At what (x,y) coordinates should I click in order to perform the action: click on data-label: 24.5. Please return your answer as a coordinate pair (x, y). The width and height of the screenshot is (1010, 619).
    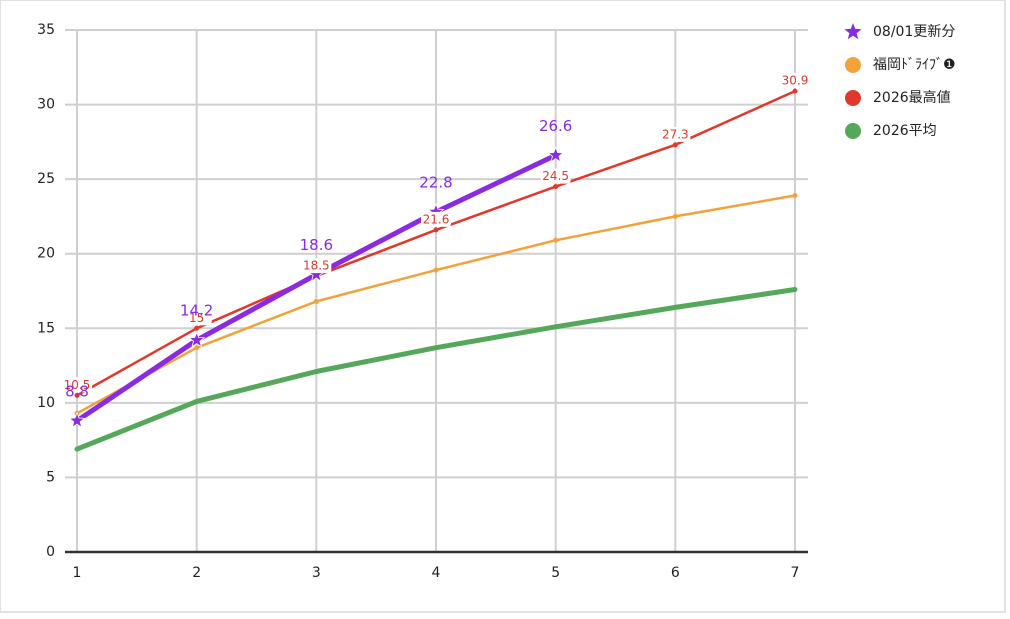
    Looking at the image, I should click on (555, 176).